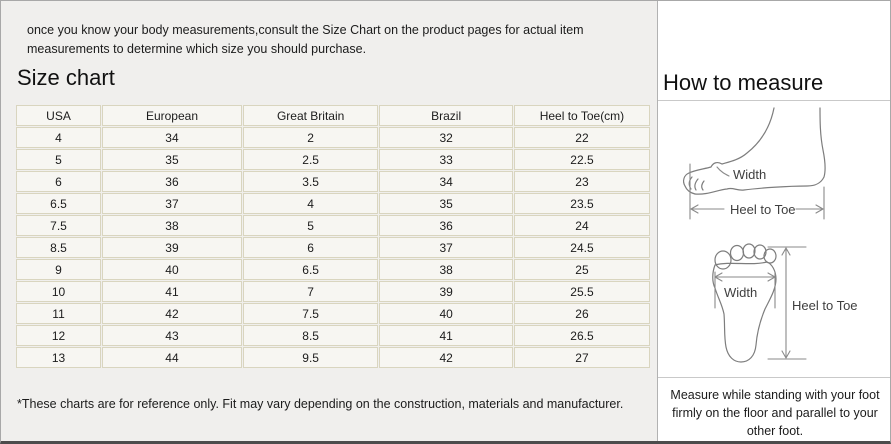 This screenshot has width=891, height=444. I want to click on table-cell: 9, so click(59, 269).